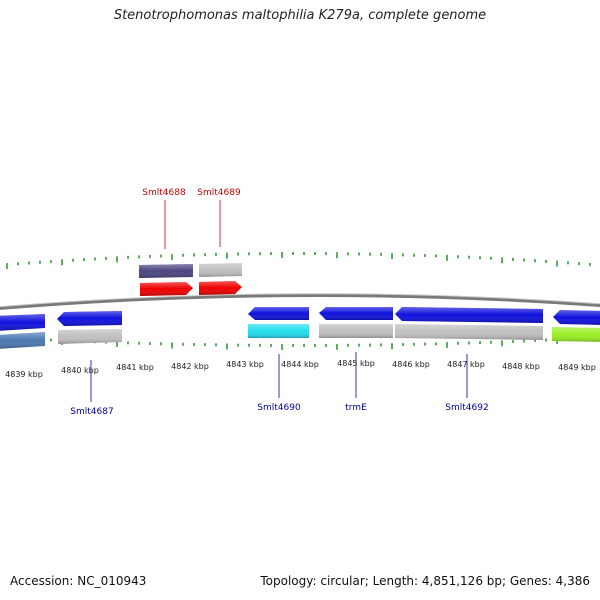 This screenshot has height=600, width=600. What do you see at coordinates (298, 261) in the screenshot?
I see `upper-tick-ring` at bounding box center [298, 261].